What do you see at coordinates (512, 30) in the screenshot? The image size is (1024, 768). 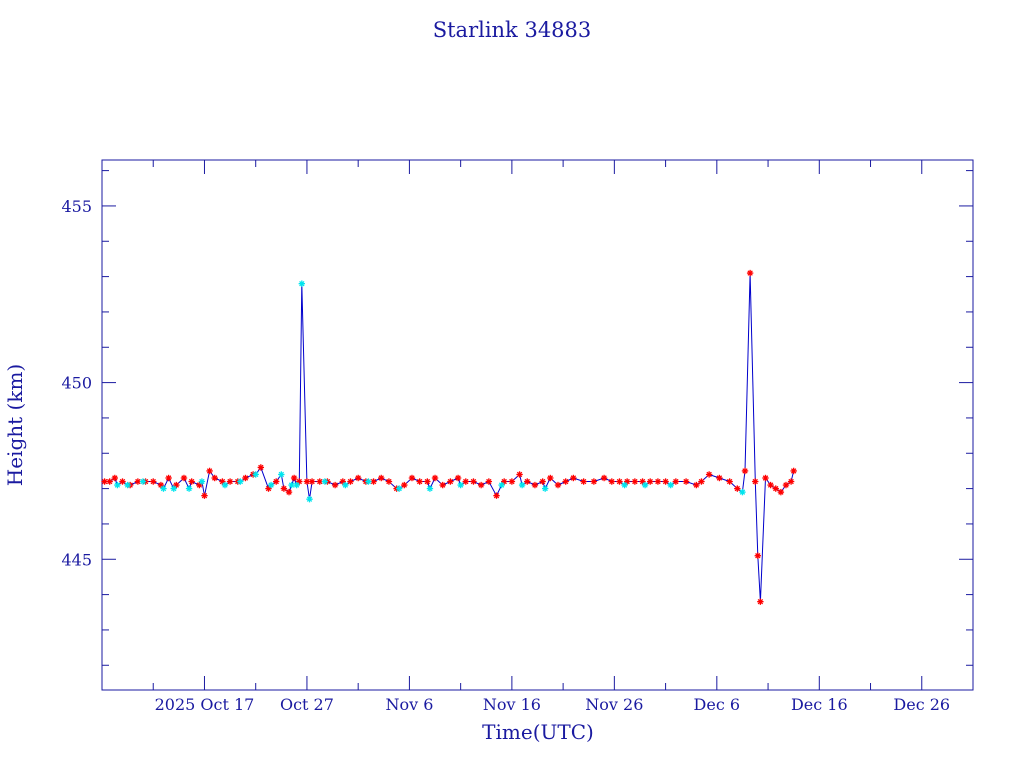 I see `chart-title: Starlink 34883` at bounding box center [512, 30].